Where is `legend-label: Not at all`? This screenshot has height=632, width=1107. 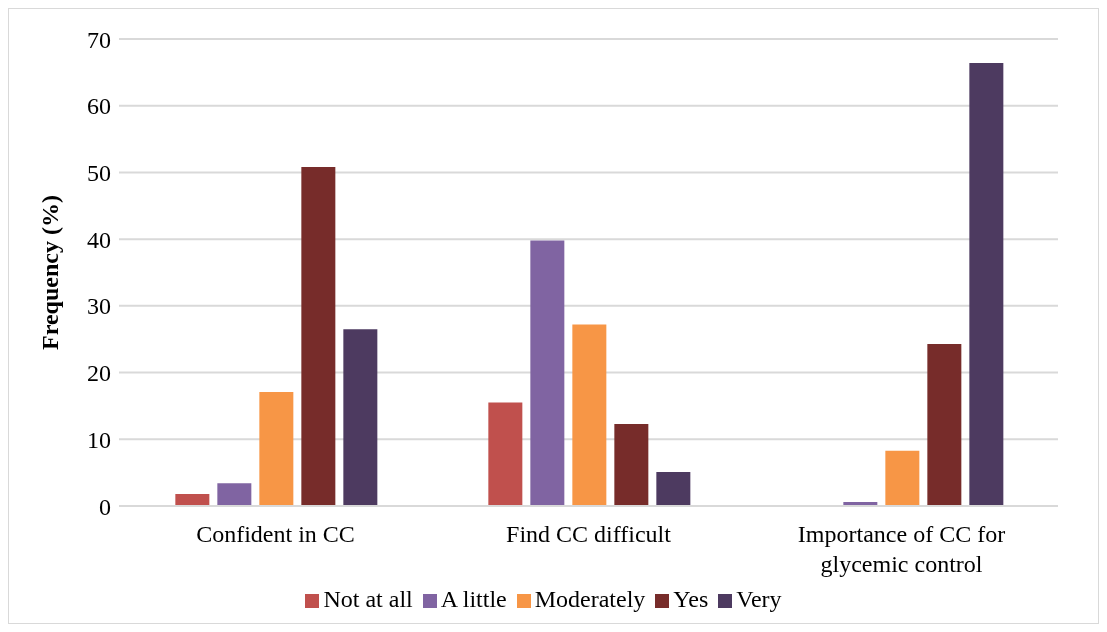
legend-label: Not at all is located at coordinates (368, 599).